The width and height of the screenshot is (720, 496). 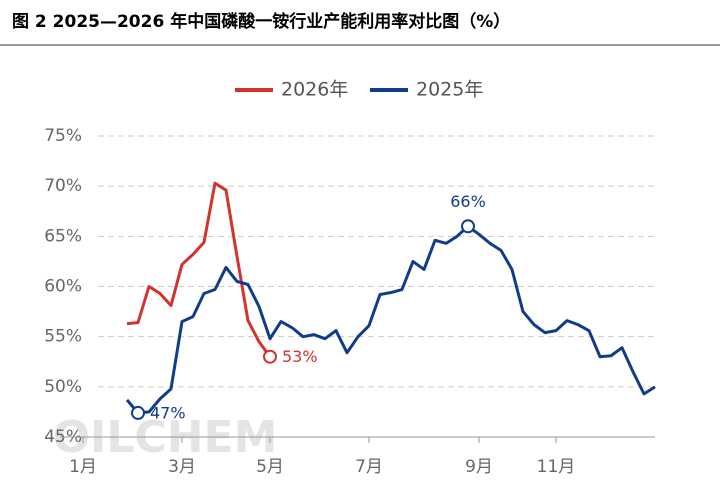 What do you see at coordinates (300, 356) in the screenshot?
I see `data-label: 53%` at bounding box center [300, 356].